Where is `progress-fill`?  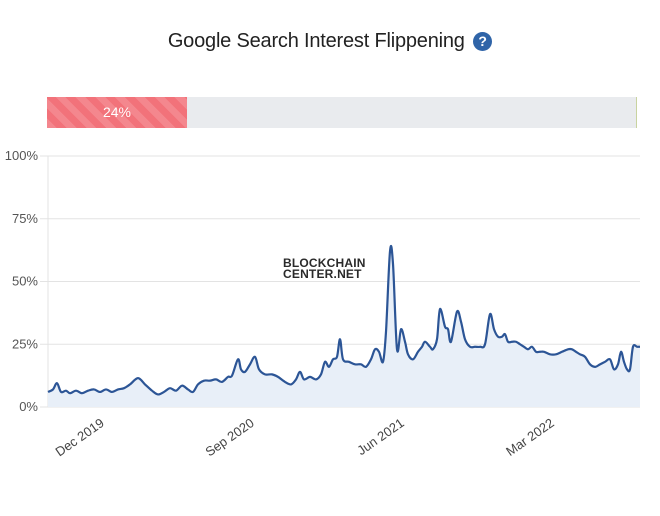
progress-fill is located at coordinates (117, 112).